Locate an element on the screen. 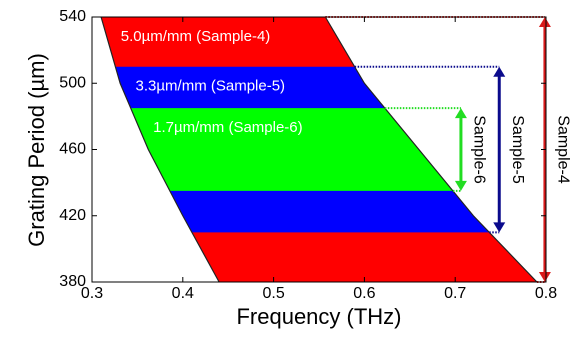 The image size is (581, 352). x-tick-label: 0.7 is located at coordinates (455, 293).